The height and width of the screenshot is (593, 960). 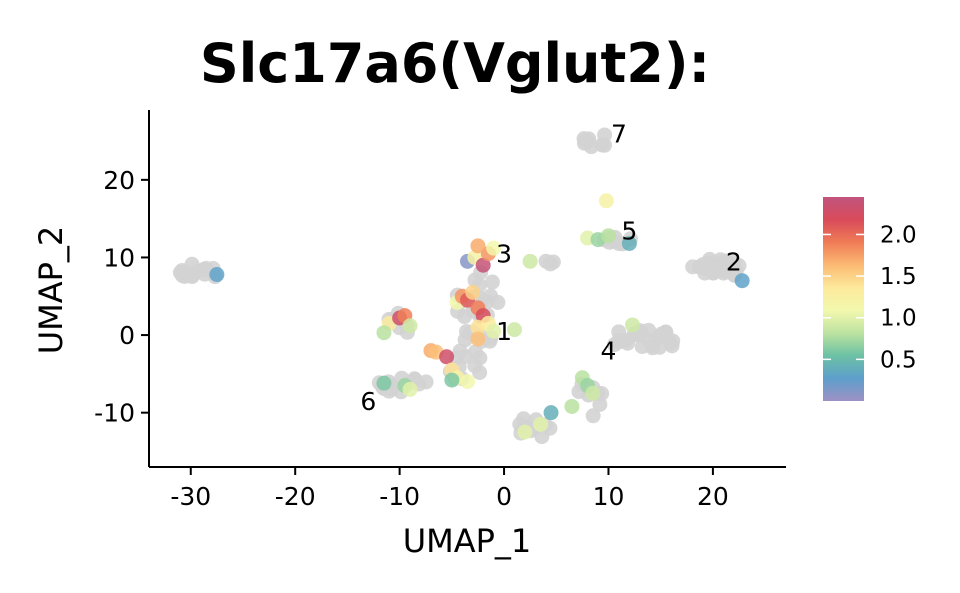 What do you see at coordinates (449, 489) in the screenshot?
I see `x-ticks: -30 -20 -10 0 10 20` at bounding box center [449, 489].